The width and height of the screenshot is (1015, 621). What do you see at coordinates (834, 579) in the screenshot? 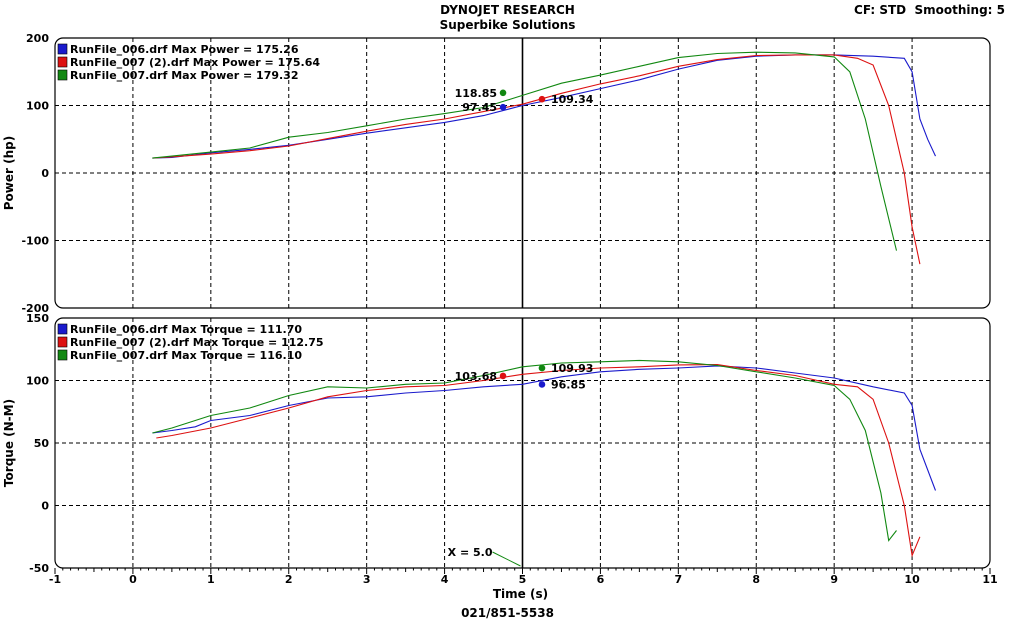
I see `x-tick-label: 9` at bounding box center [834, 579].